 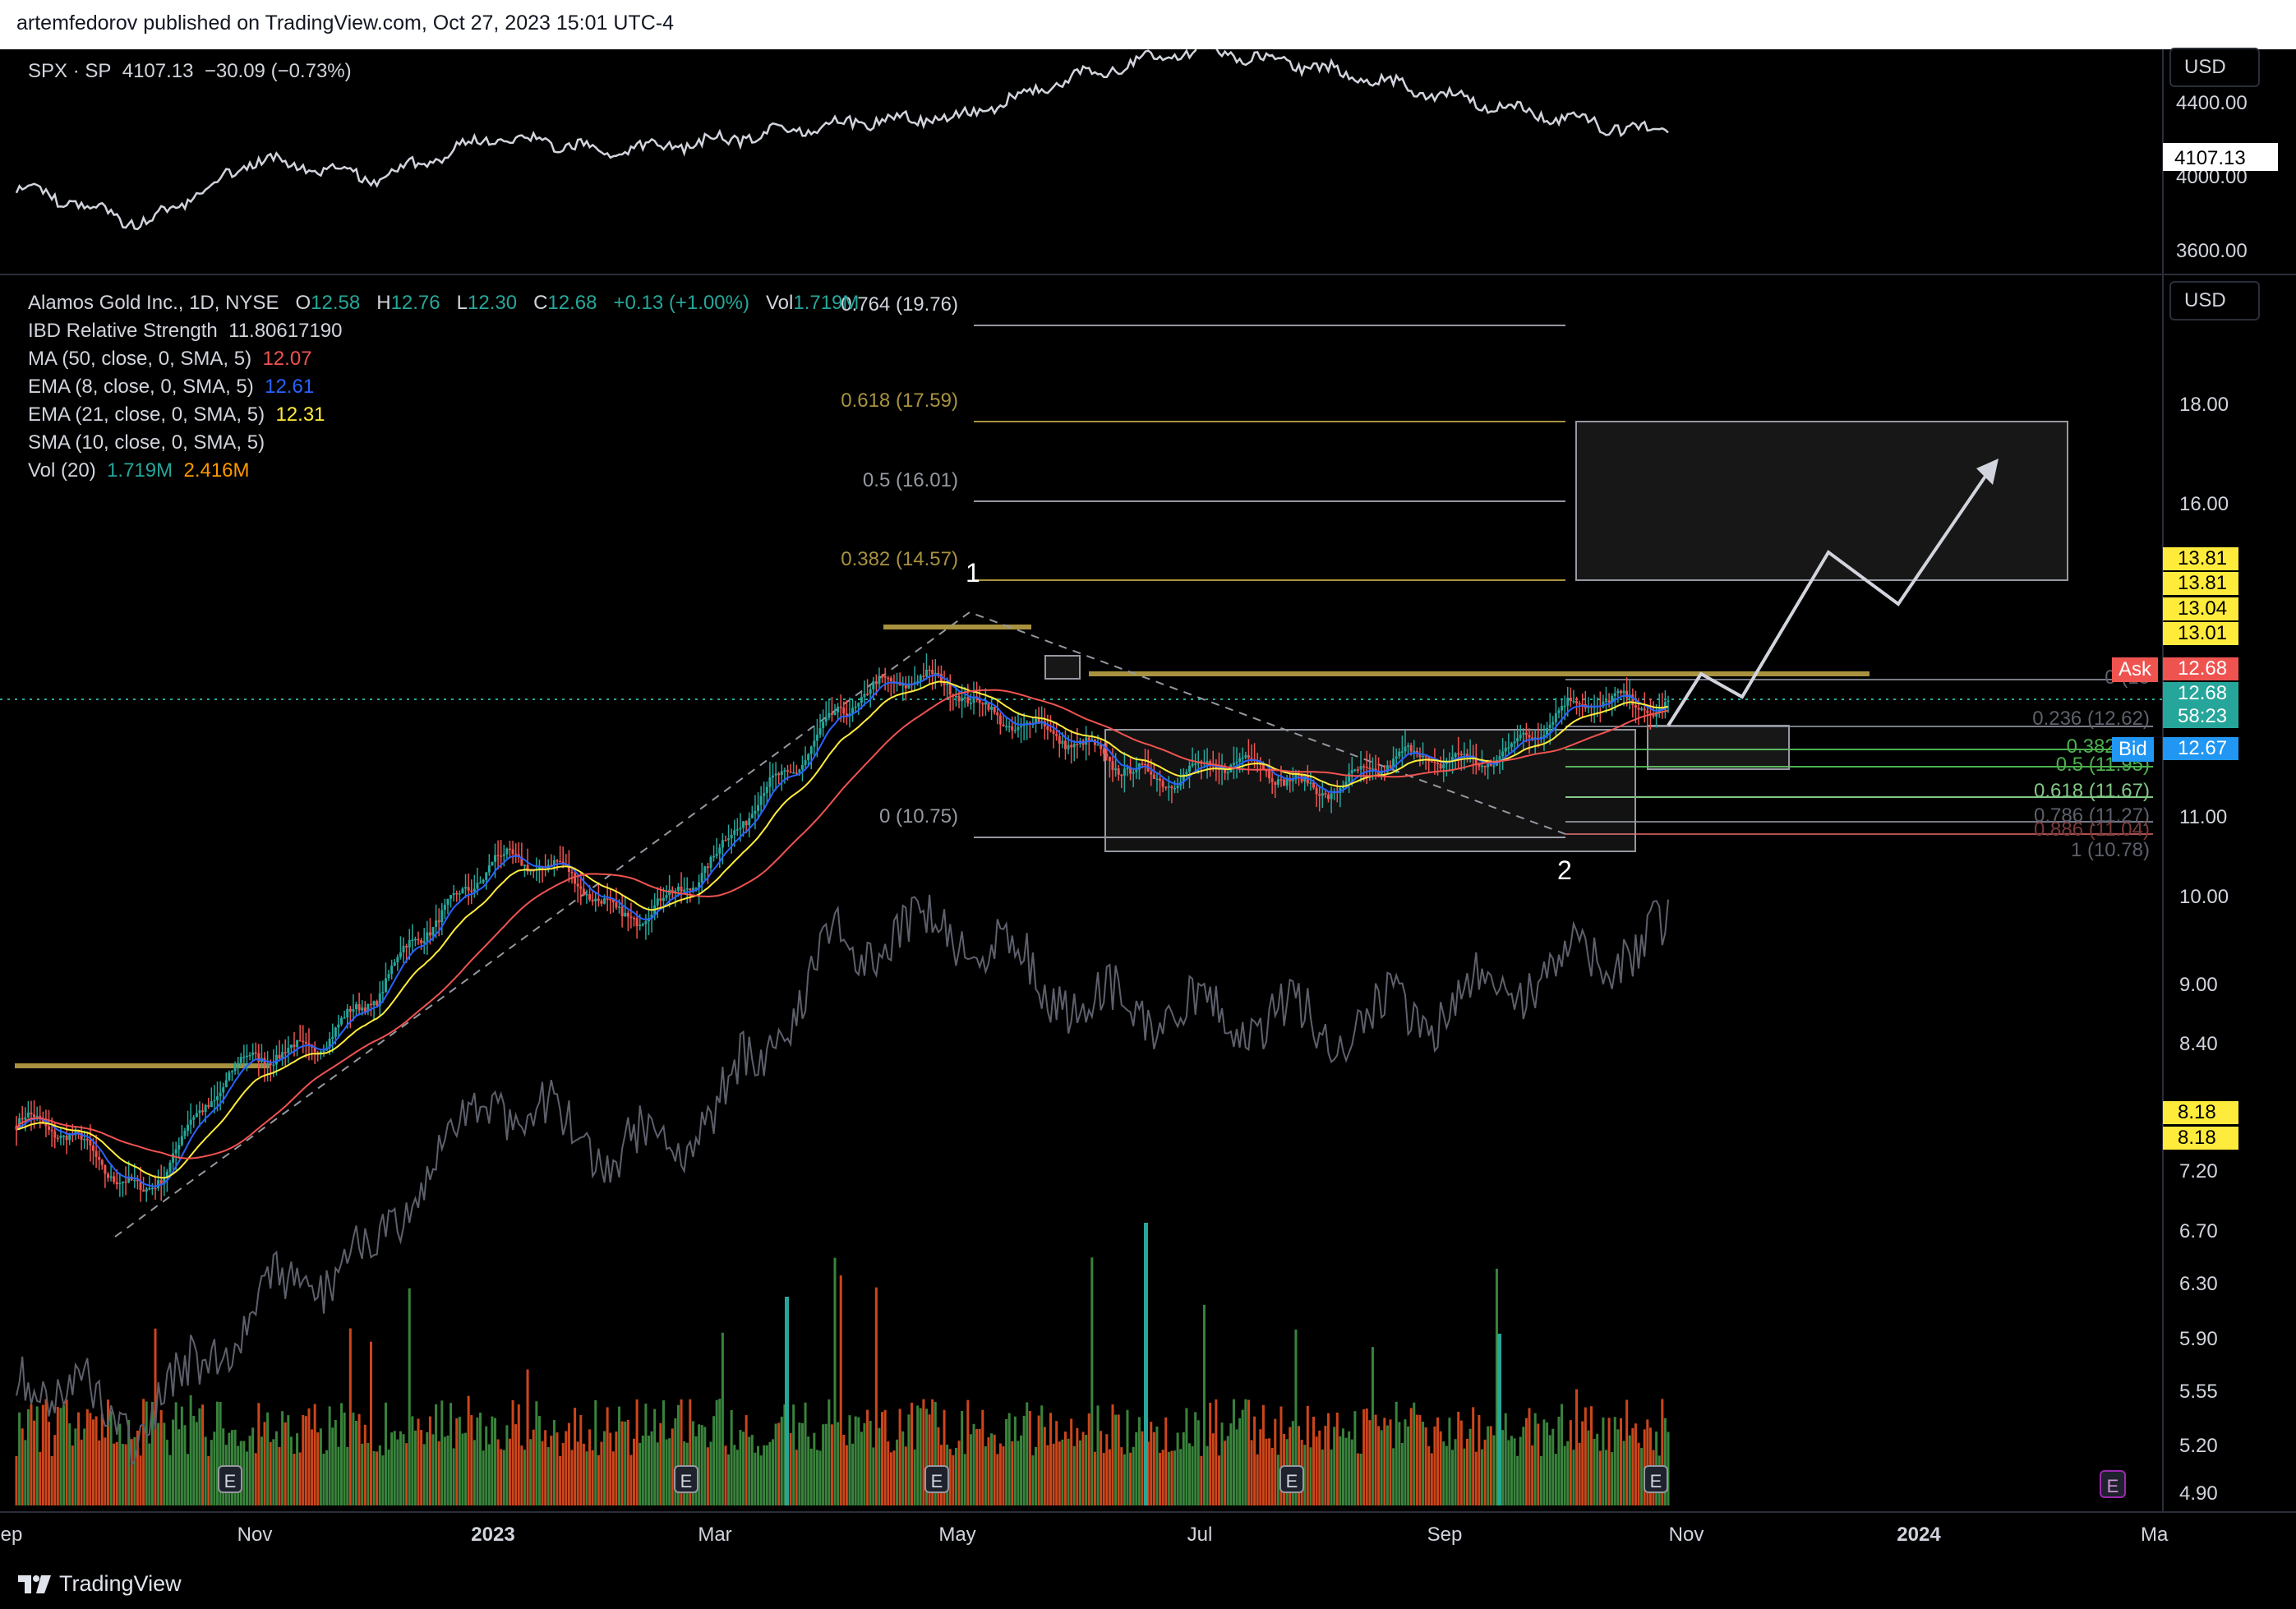 What do you see at coordinates (146, 442) in the screenshot?
I see `indicator-sma10: SMA (10, close, 0, SMA, 5)` at bounding box center [146, 442].